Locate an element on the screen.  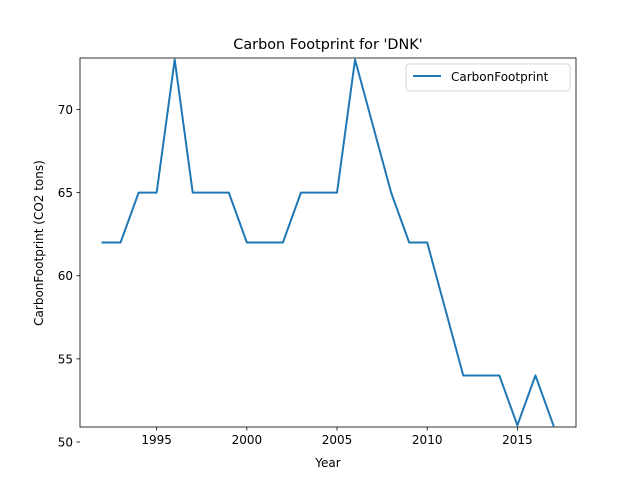
y-tick-label: 50 is located at coordinates (65, 442).